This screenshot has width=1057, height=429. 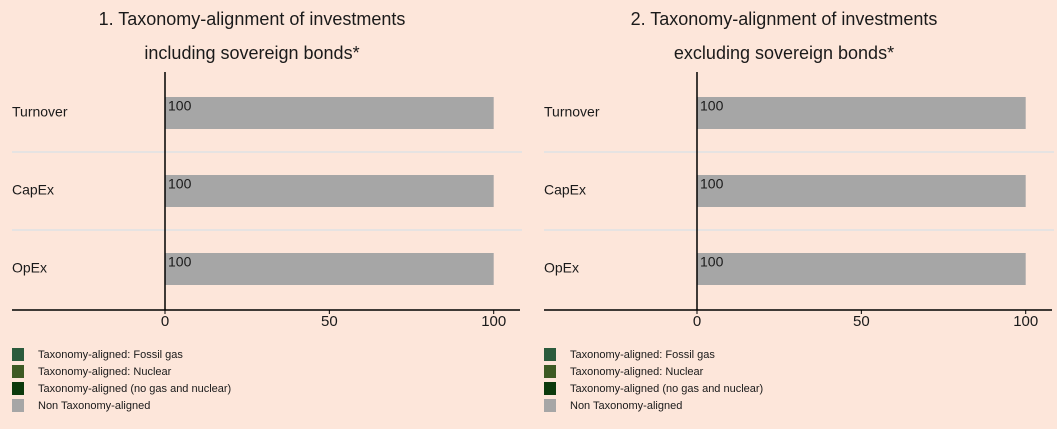 I want to click on chart-subtitle: including sovereign bonds*, so click(x=251, y=53).